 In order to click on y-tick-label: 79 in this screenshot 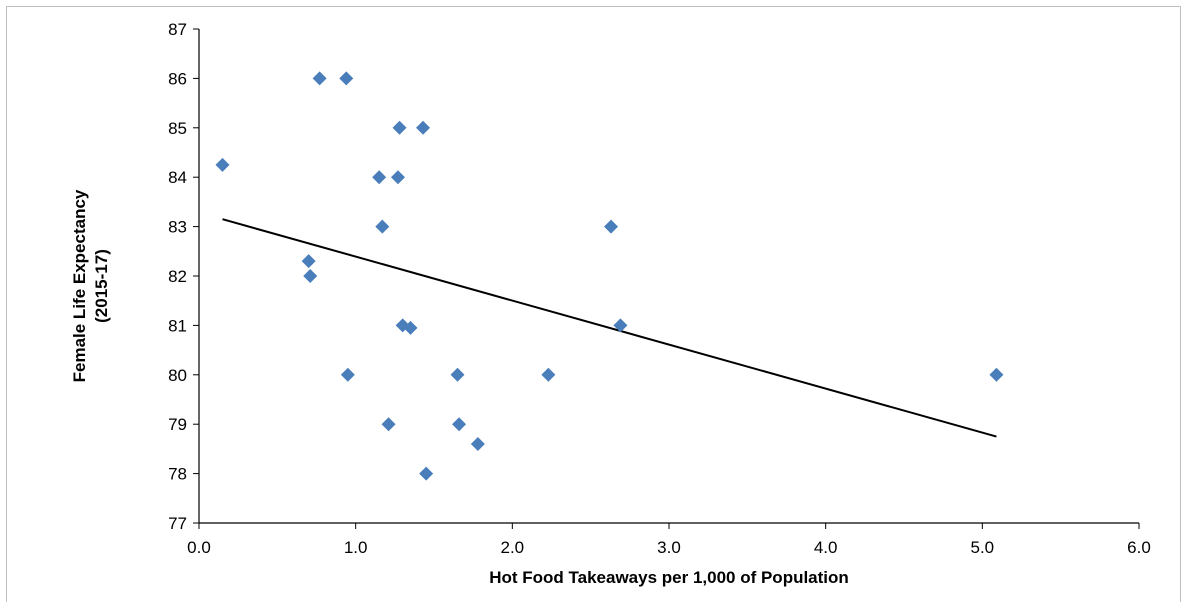, I will do `click(177, 424)`.